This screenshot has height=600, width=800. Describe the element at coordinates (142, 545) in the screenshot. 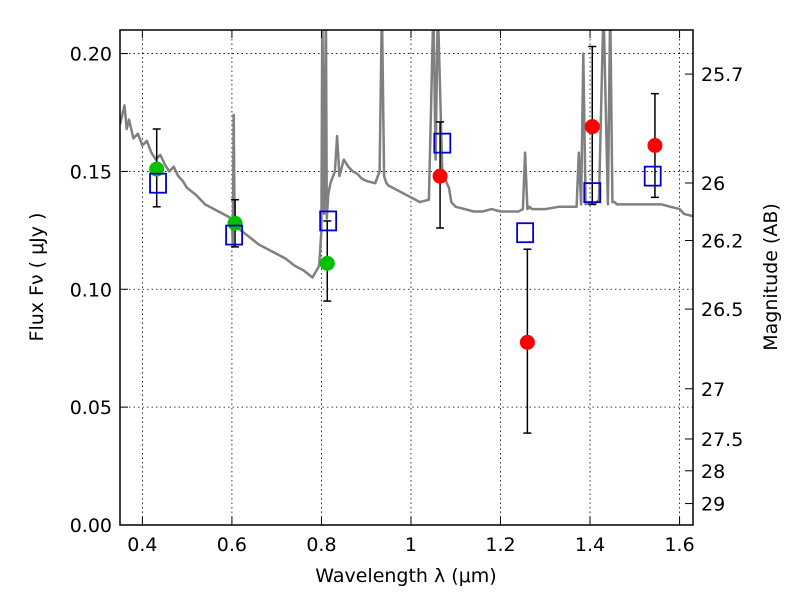

I see `x-tick-label: 0.4` at that location.